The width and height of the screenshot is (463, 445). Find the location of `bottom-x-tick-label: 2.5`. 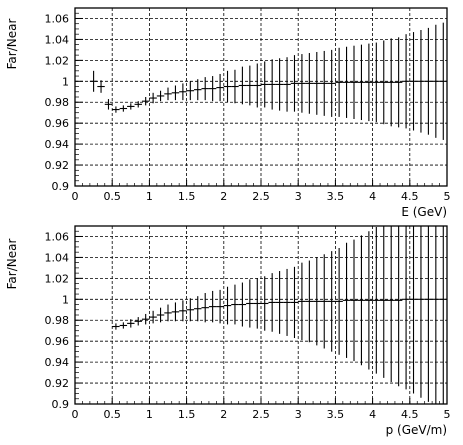

bottom-x-tick-label: 2.5 is located at coordinates (261, 414).